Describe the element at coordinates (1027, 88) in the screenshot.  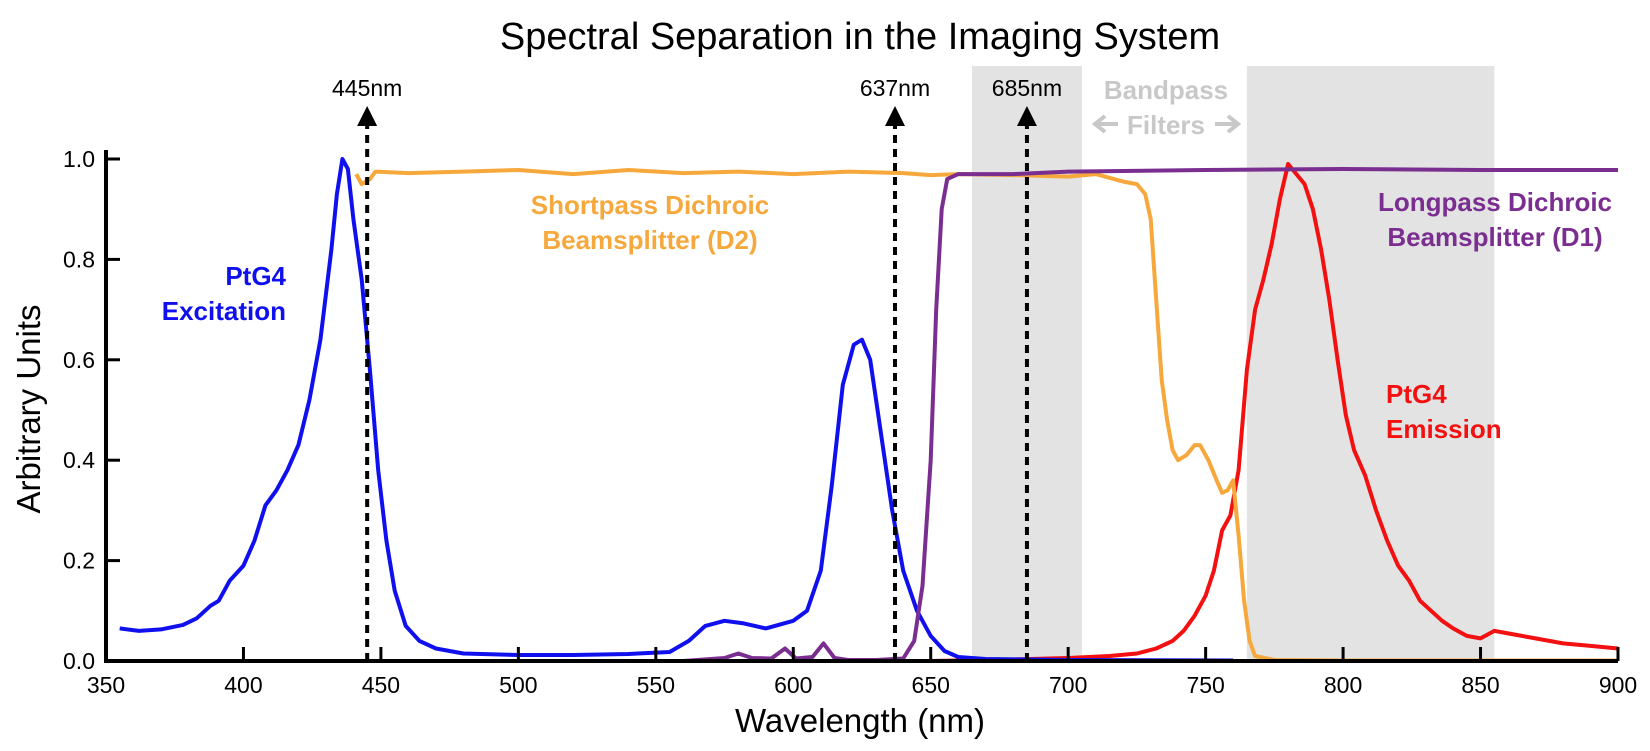
I see `marker-label-3: 685nm` at that location.